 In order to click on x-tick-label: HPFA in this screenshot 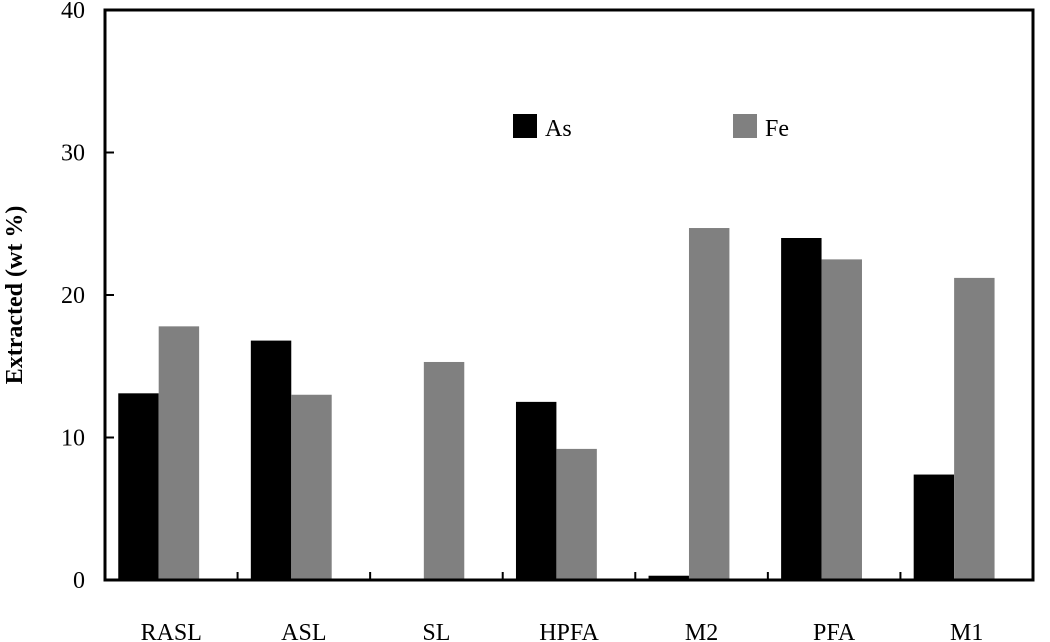, I will do `click(569, 631)`.